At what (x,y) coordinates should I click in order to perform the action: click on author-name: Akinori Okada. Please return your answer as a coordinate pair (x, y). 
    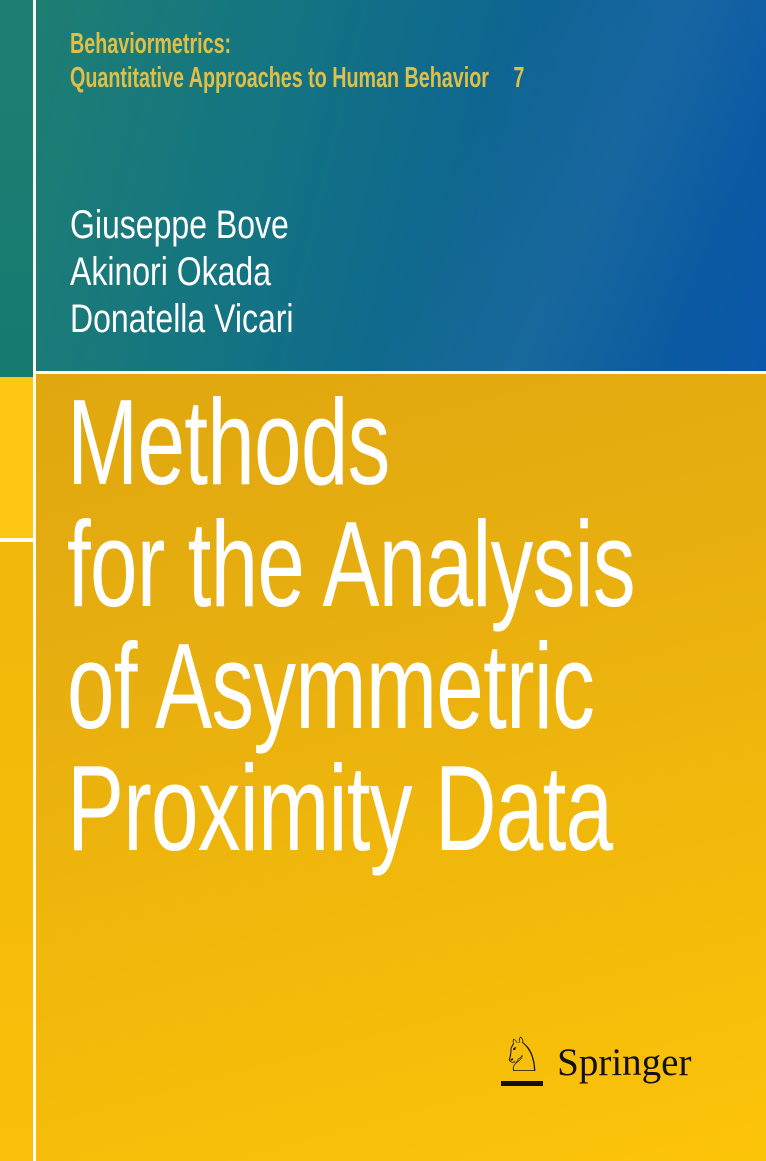
    Looking at the image, I should click on (170, 272).